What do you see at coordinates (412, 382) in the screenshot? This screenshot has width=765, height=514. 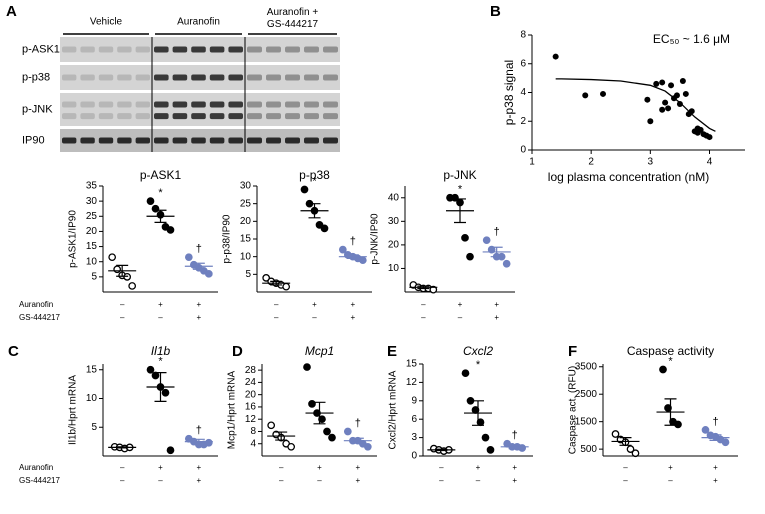 I see `y-tick-label: 12` at bounding box center [412, 382].